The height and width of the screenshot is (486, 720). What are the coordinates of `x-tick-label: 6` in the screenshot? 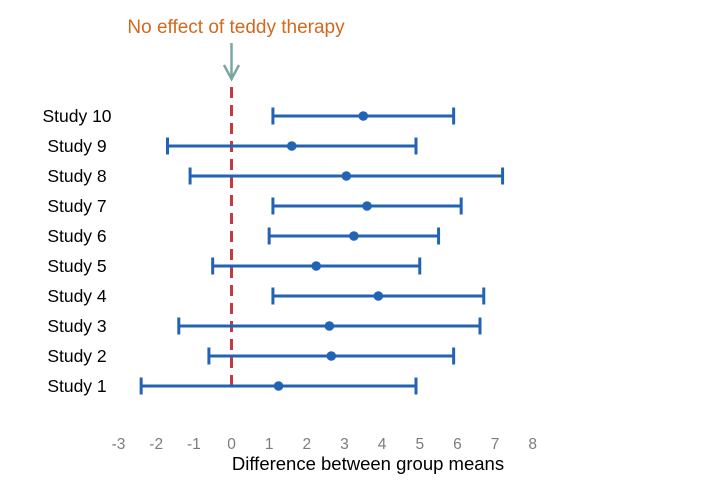 It's located at (457, 444).